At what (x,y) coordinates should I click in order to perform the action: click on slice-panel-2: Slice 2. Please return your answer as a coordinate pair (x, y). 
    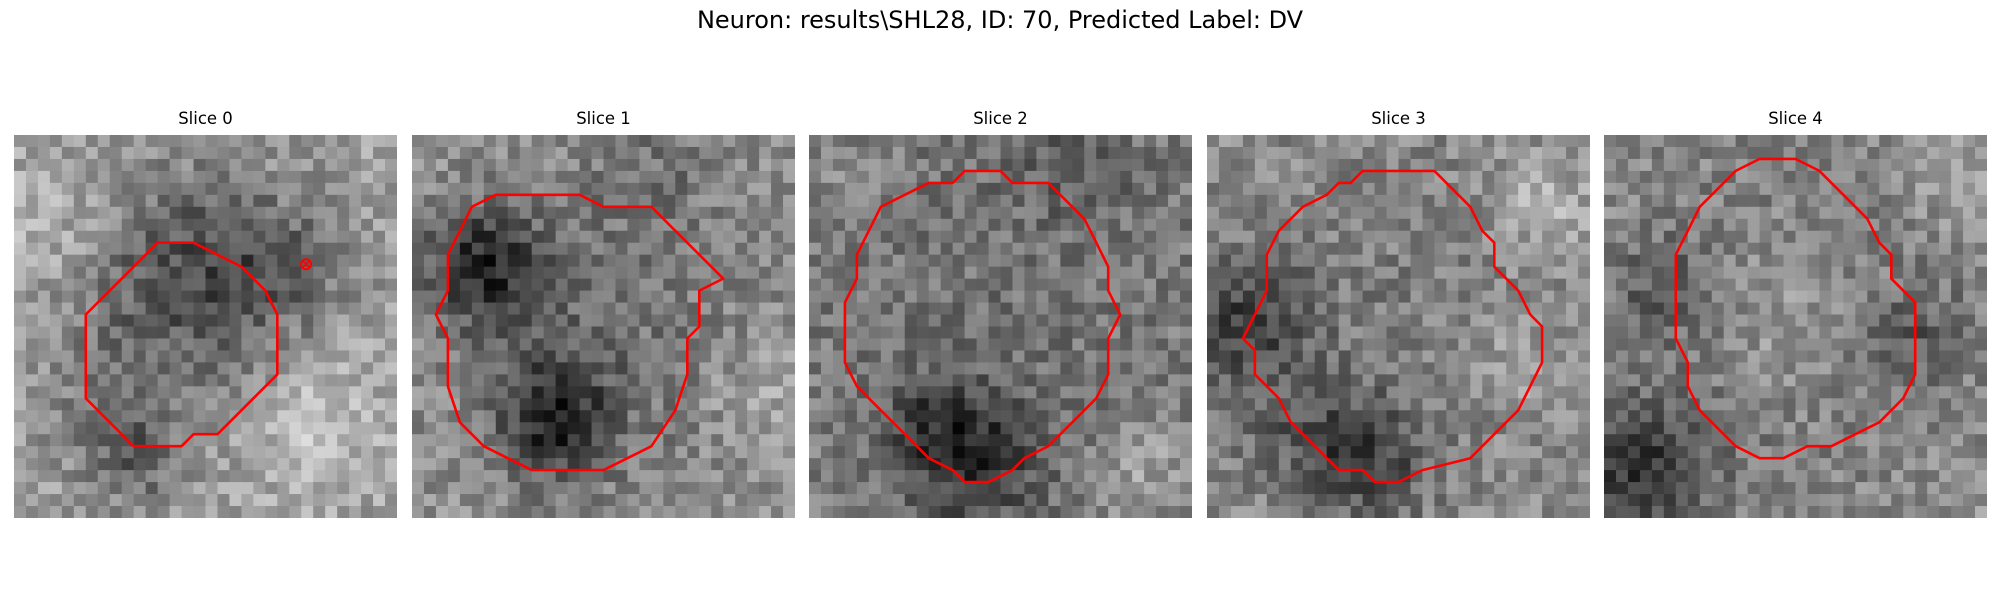
    Looking at the image, I should click on (1000, 318).